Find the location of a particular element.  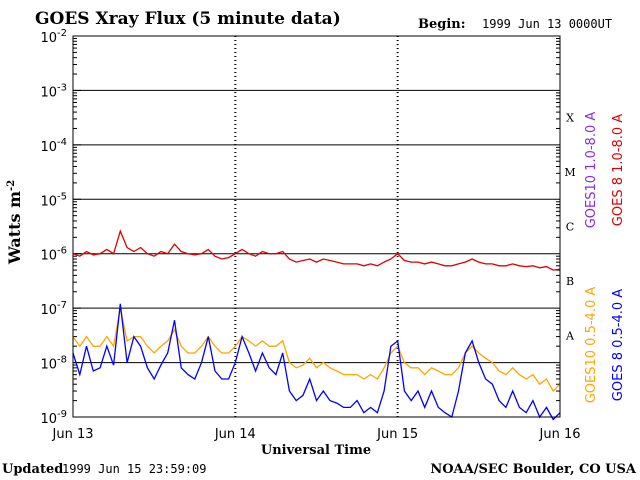

flare-class-label: A is located at coordinates (570, 335).